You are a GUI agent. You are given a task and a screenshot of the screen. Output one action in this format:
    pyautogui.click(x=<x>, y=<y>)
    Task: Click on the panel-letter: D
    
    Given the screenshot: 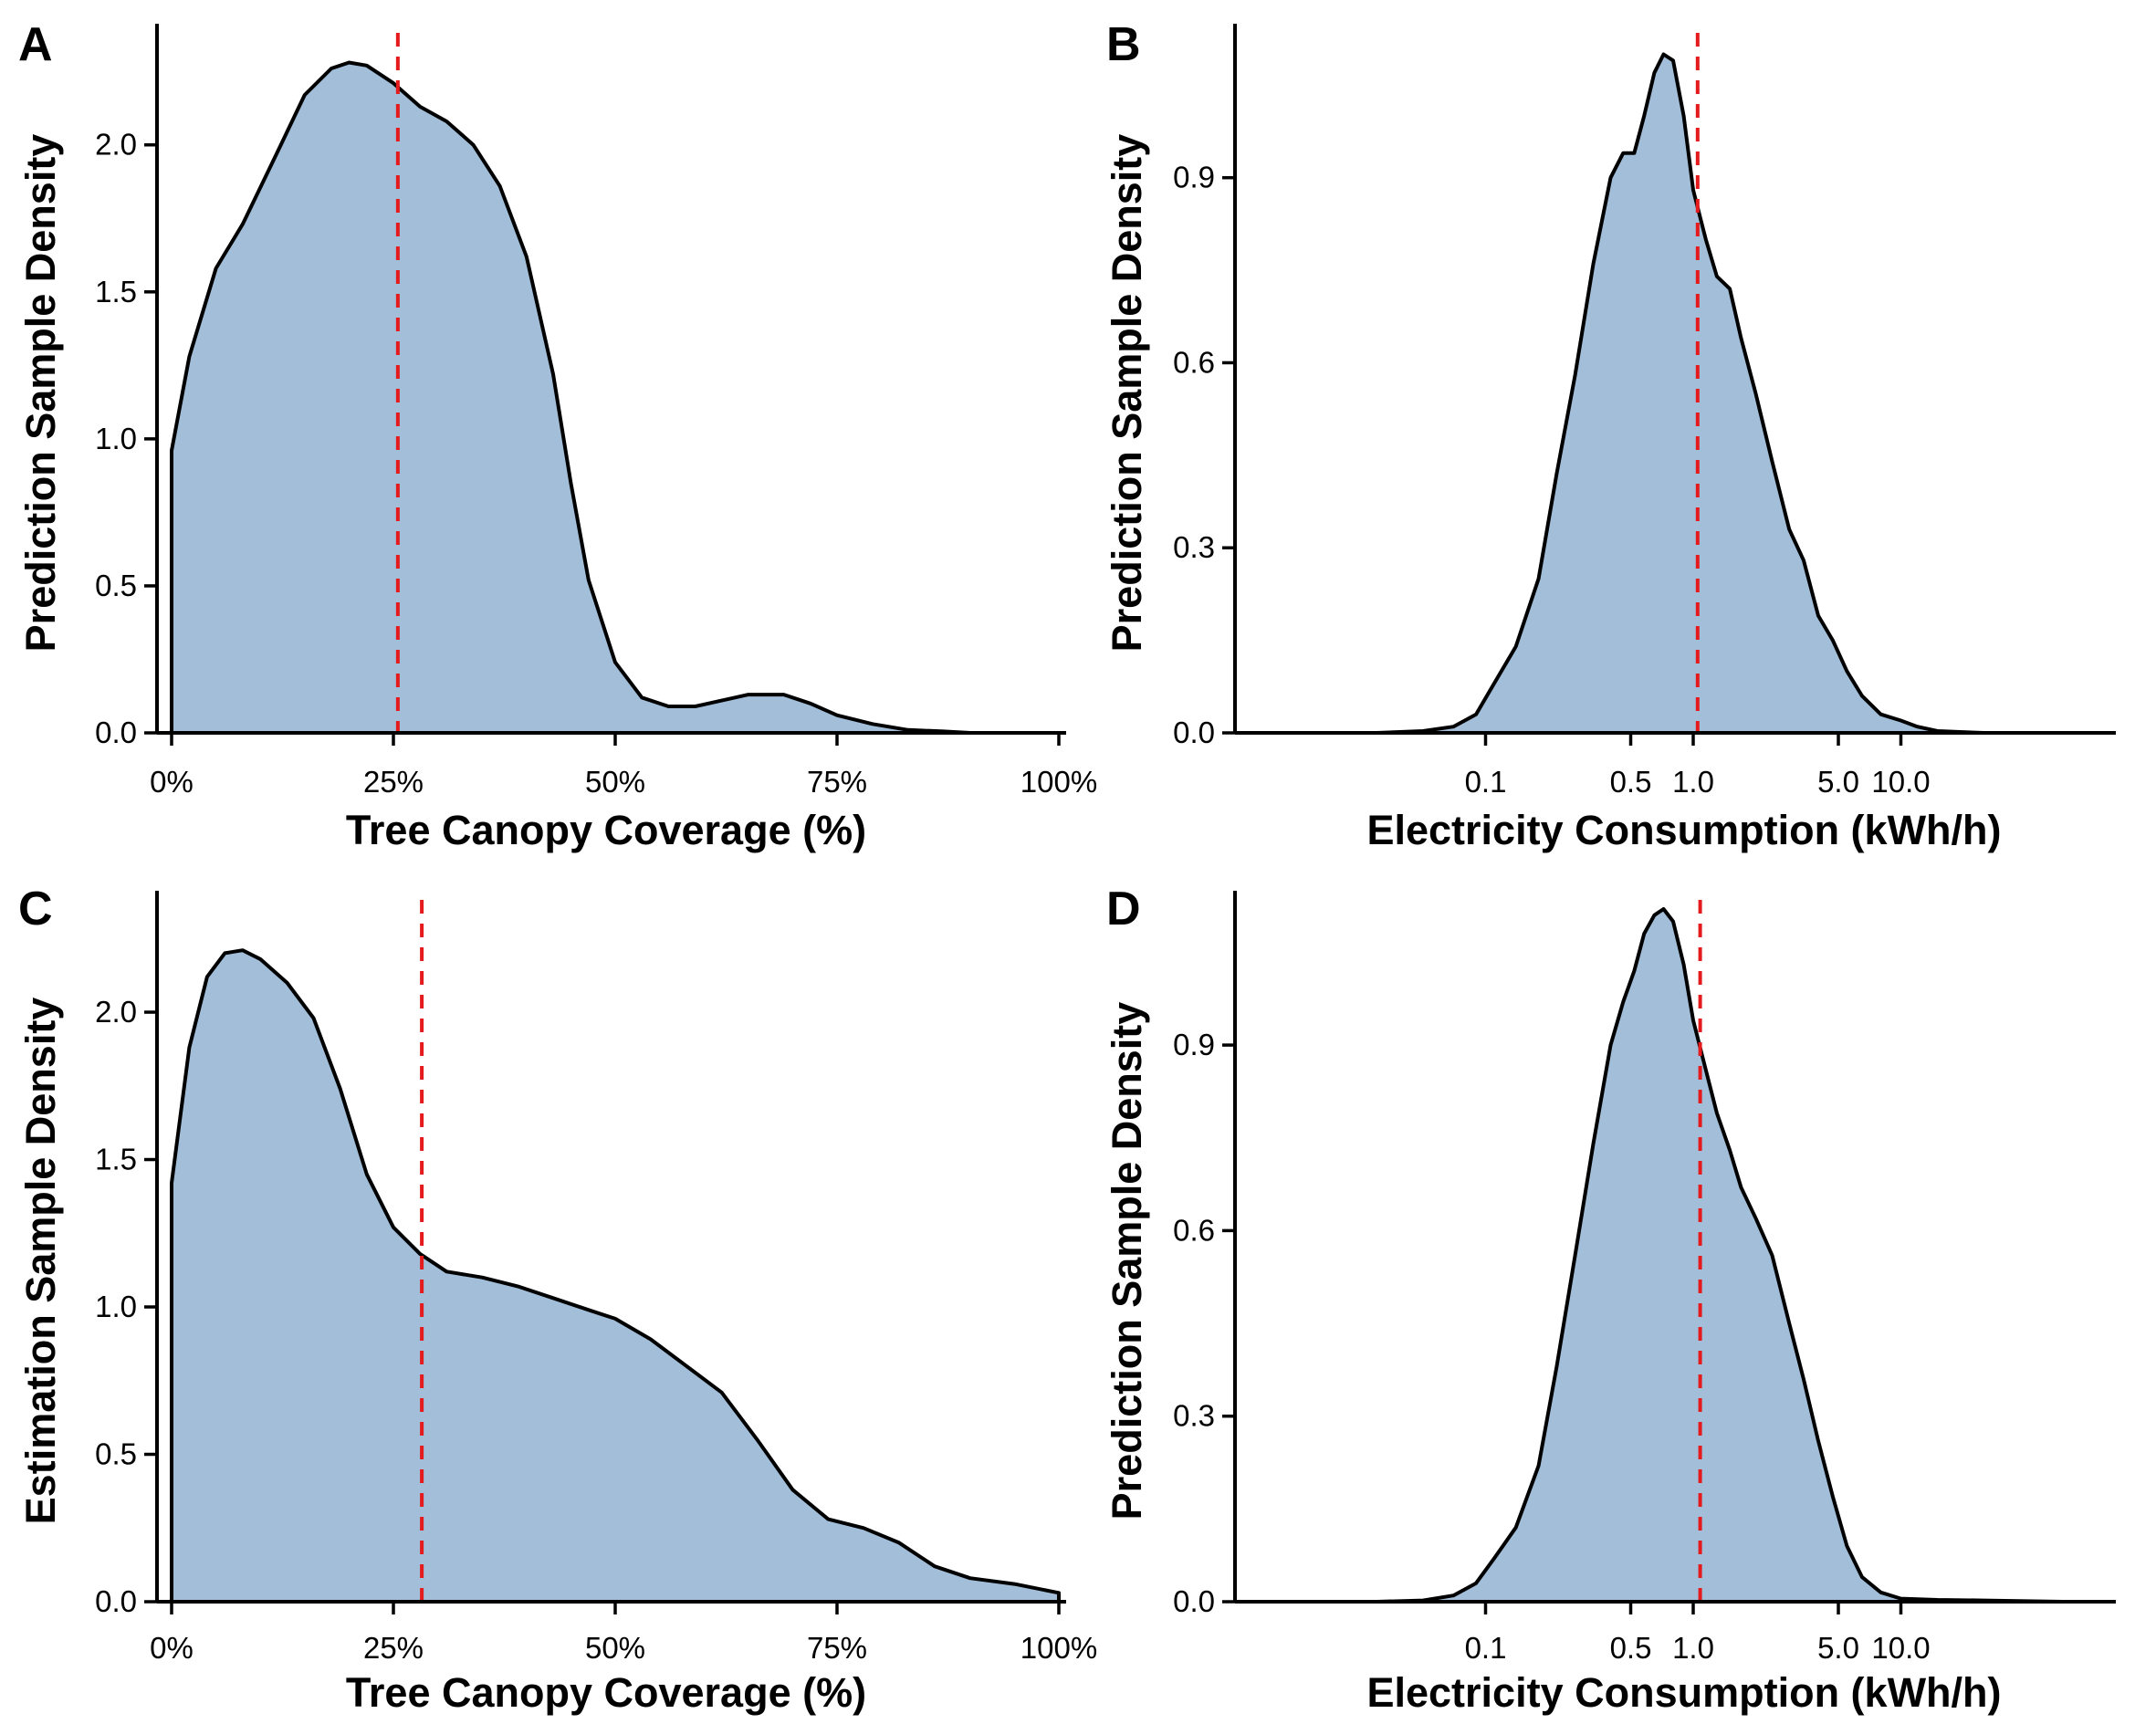 What is the action you would take?
    pyautogui.click(x=1123, y=909)
    